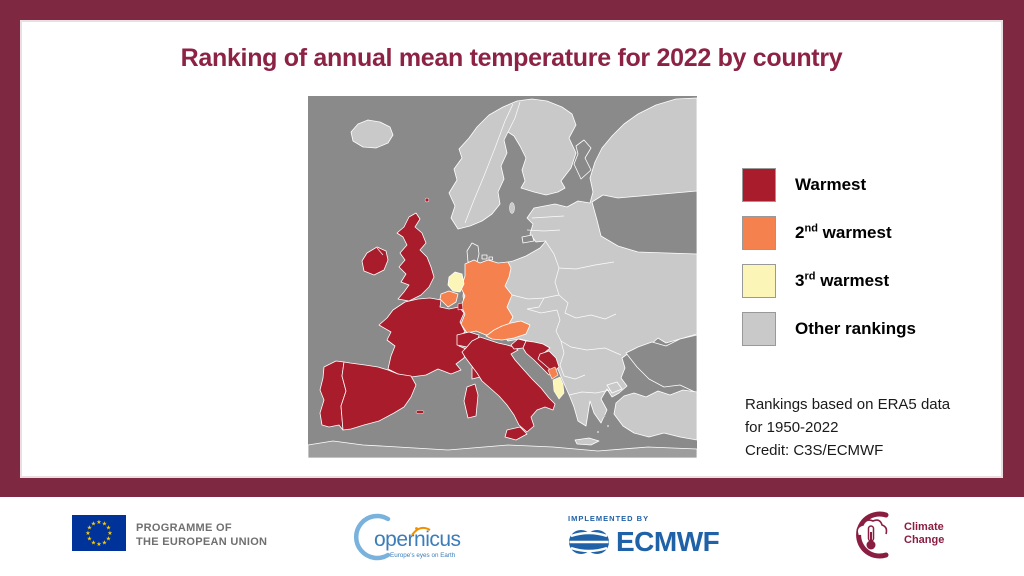  Describe the element at coordinates (792, 427) in the screenshot. I see `note-line: for 1950-2022` at that location.